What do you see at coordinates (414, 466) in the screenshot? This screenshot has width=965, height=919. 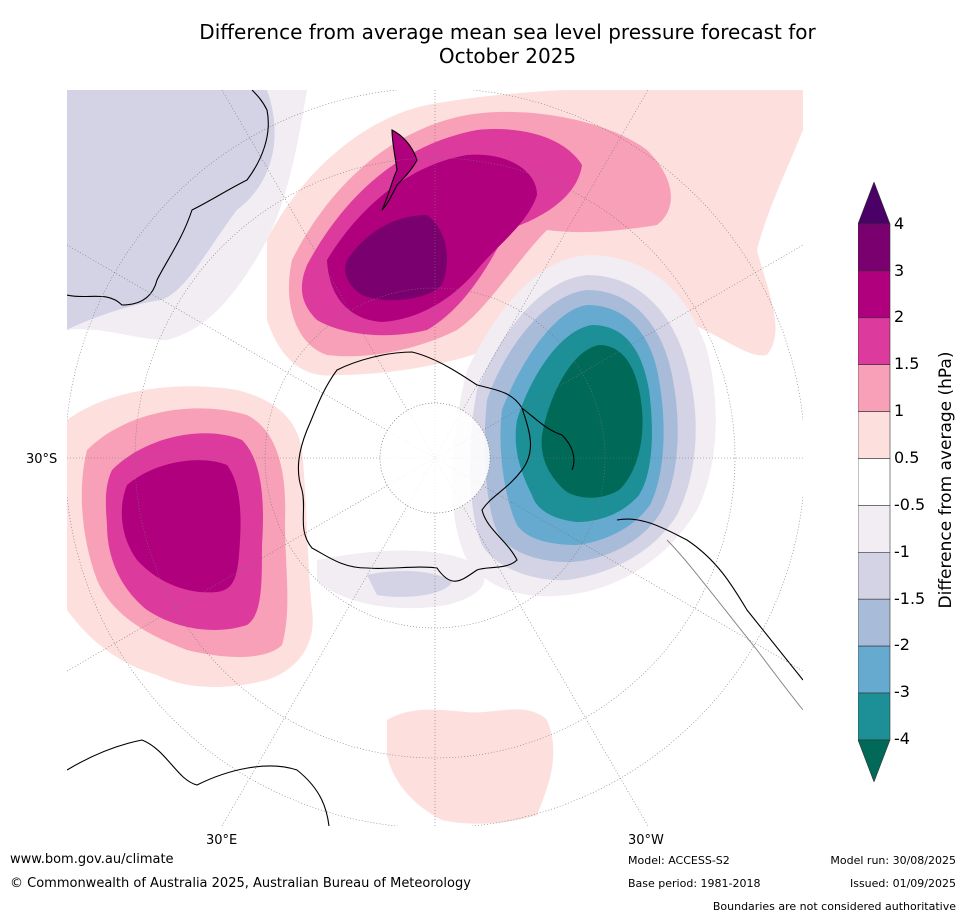 I see `antarctica-coastline` at bounding box center [414, 466].